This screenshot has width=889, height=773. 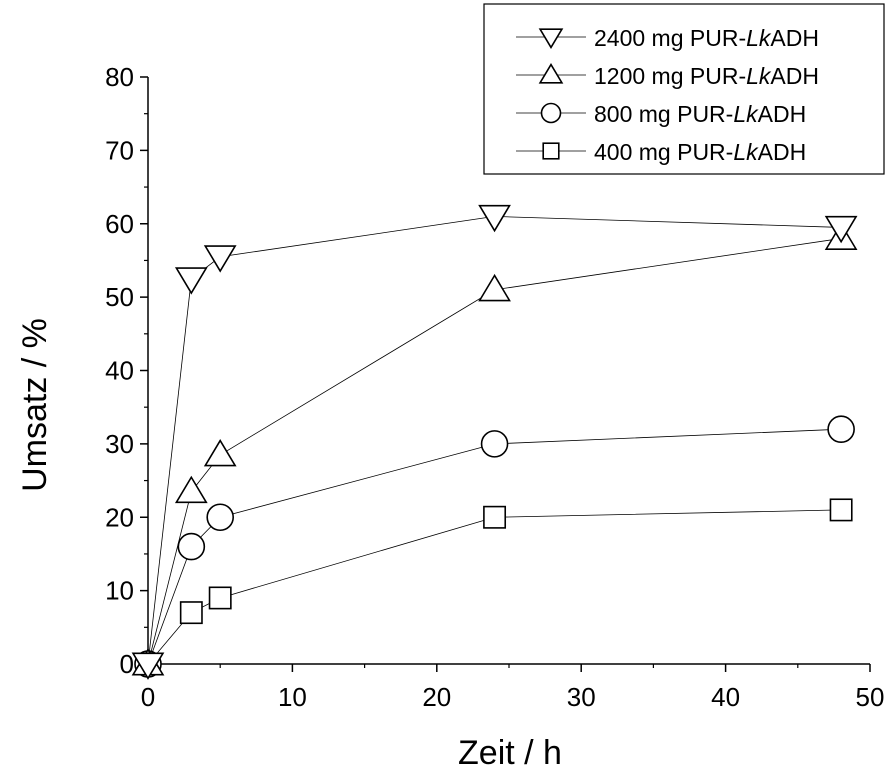 I want to click on y-axis-title: Umsatz / %, so click(x=35, y=405).